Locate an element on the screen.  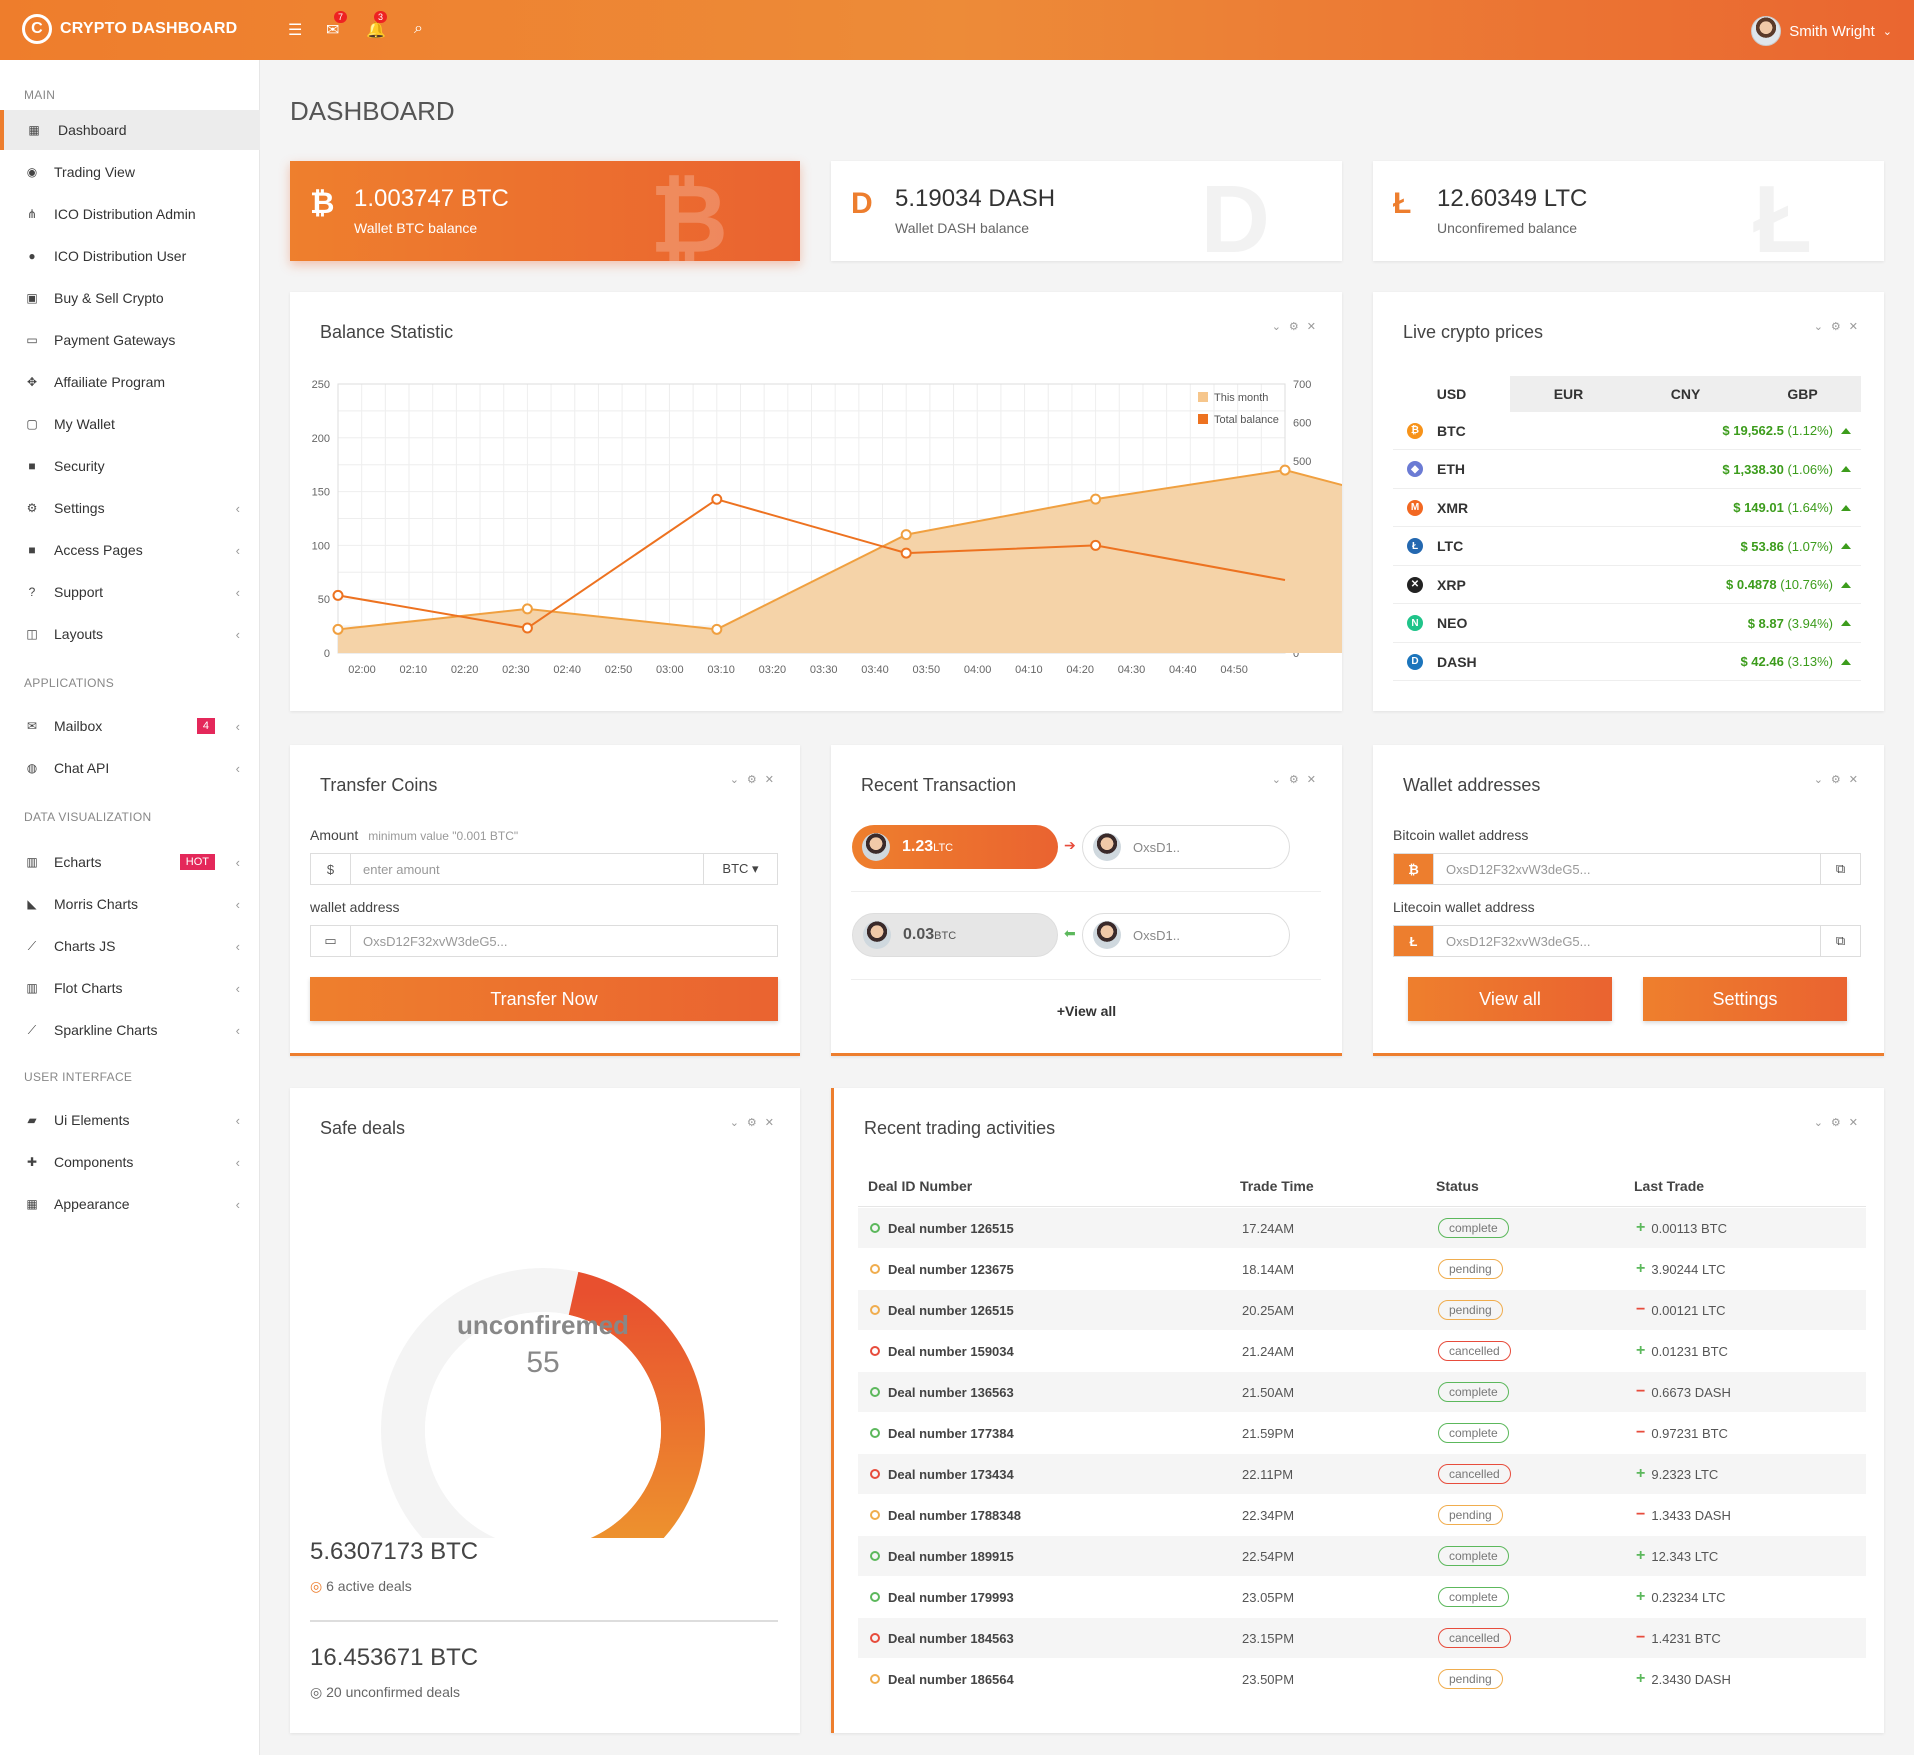
sidebar-item-ico-distribution-admin: ⋔ ICO Distribution Admin is located at coordinates (130, 214).